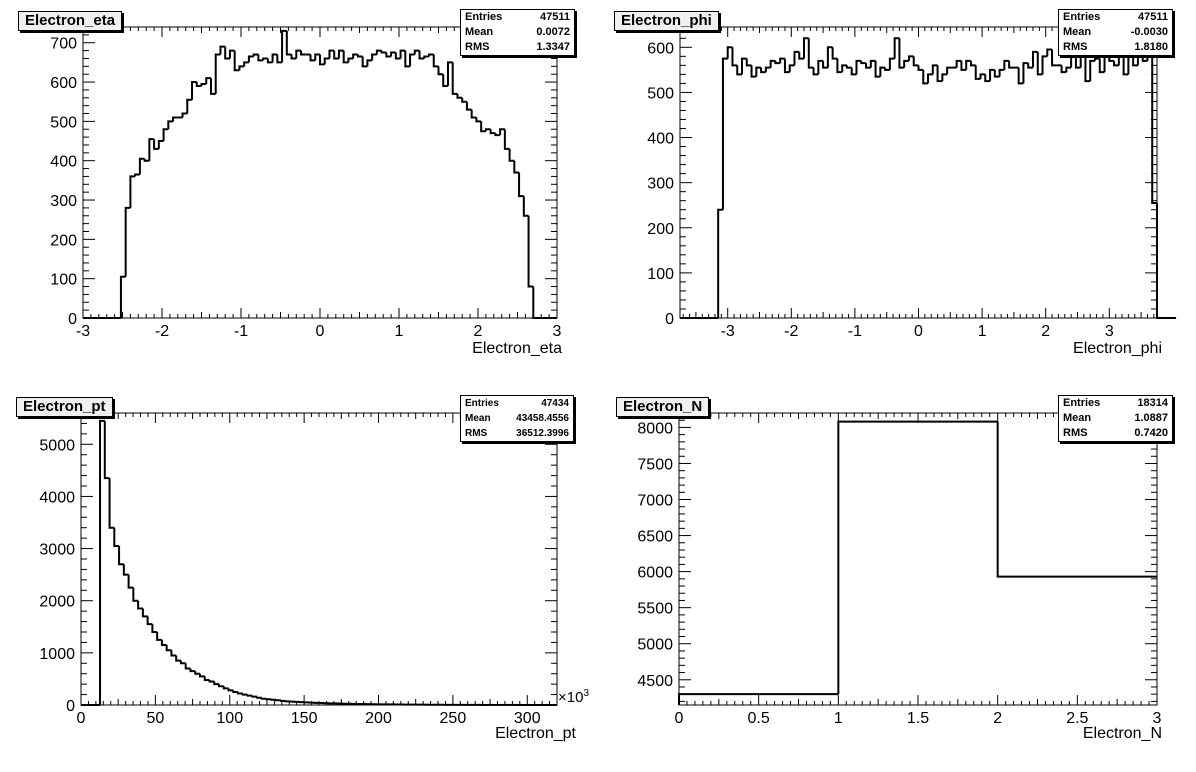 This screenshot has height=772, width=1196. I want to click on stats-rms-value: 1.8180, so click(1151, 47).